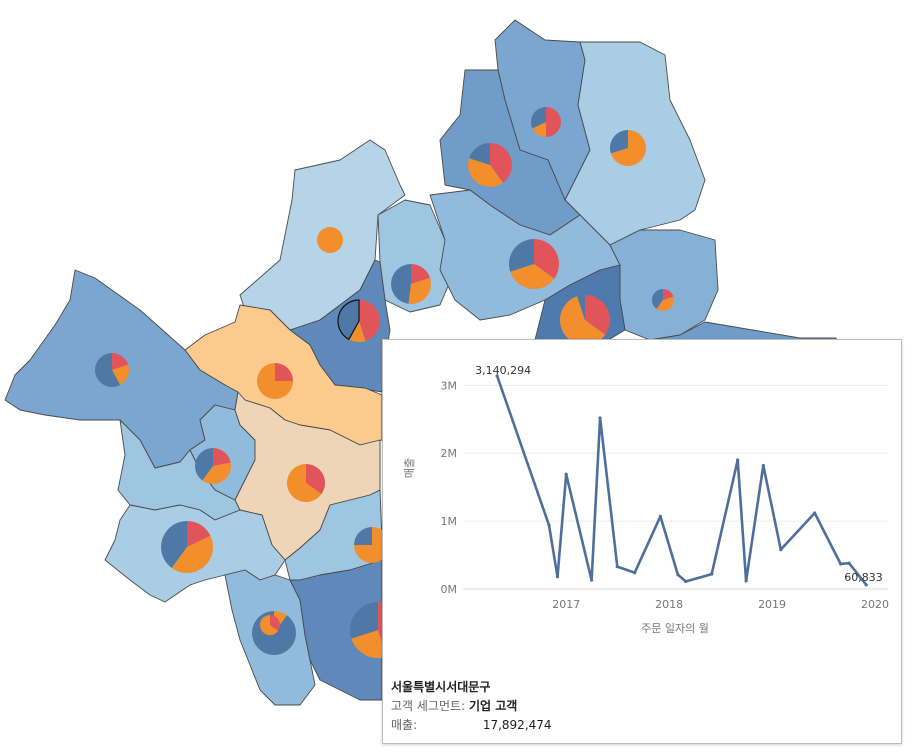  What do you see at coordinates (493, 706) in the screenshot?
I see `segment-value: 기업 고객` at bounding box center [493, 706].